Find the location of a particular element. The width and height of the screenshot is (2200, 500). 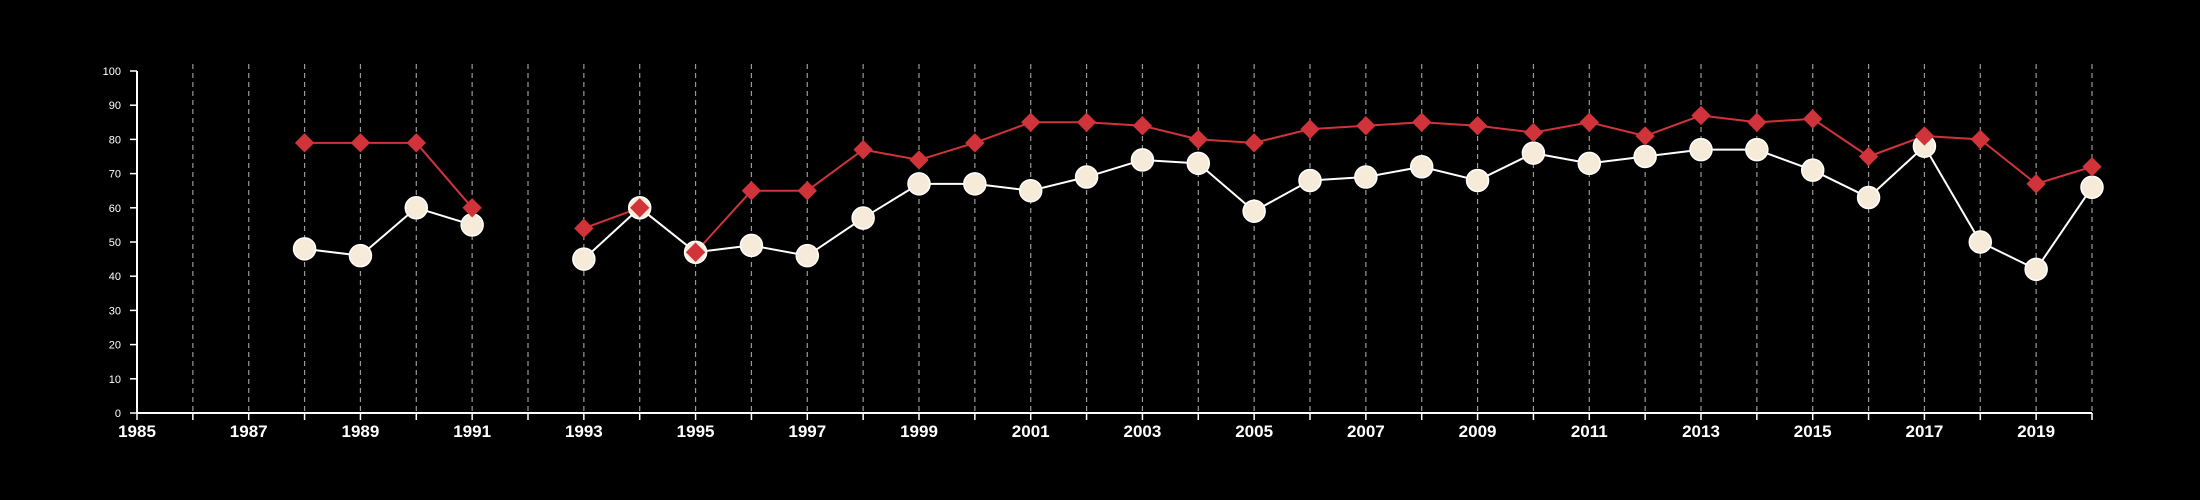

x-tick-label: 2017 is located at coordinates (1925, 431).